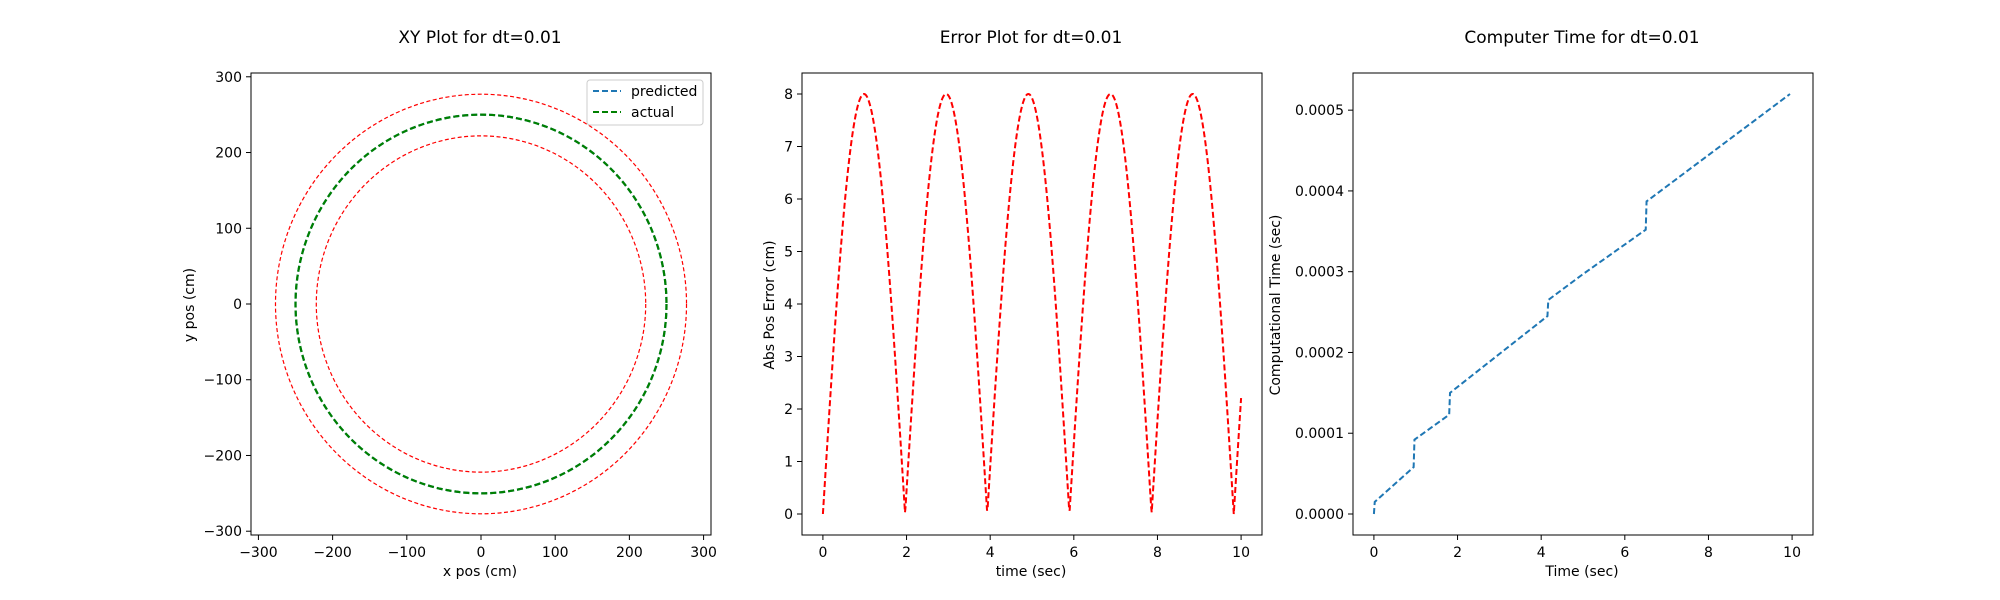 Image resolution: width=2000 pixels, height=600 pixels. Describe the element at coordinates (228, 154) in the screenshot. I see `y-tick-label: 200` at that location.